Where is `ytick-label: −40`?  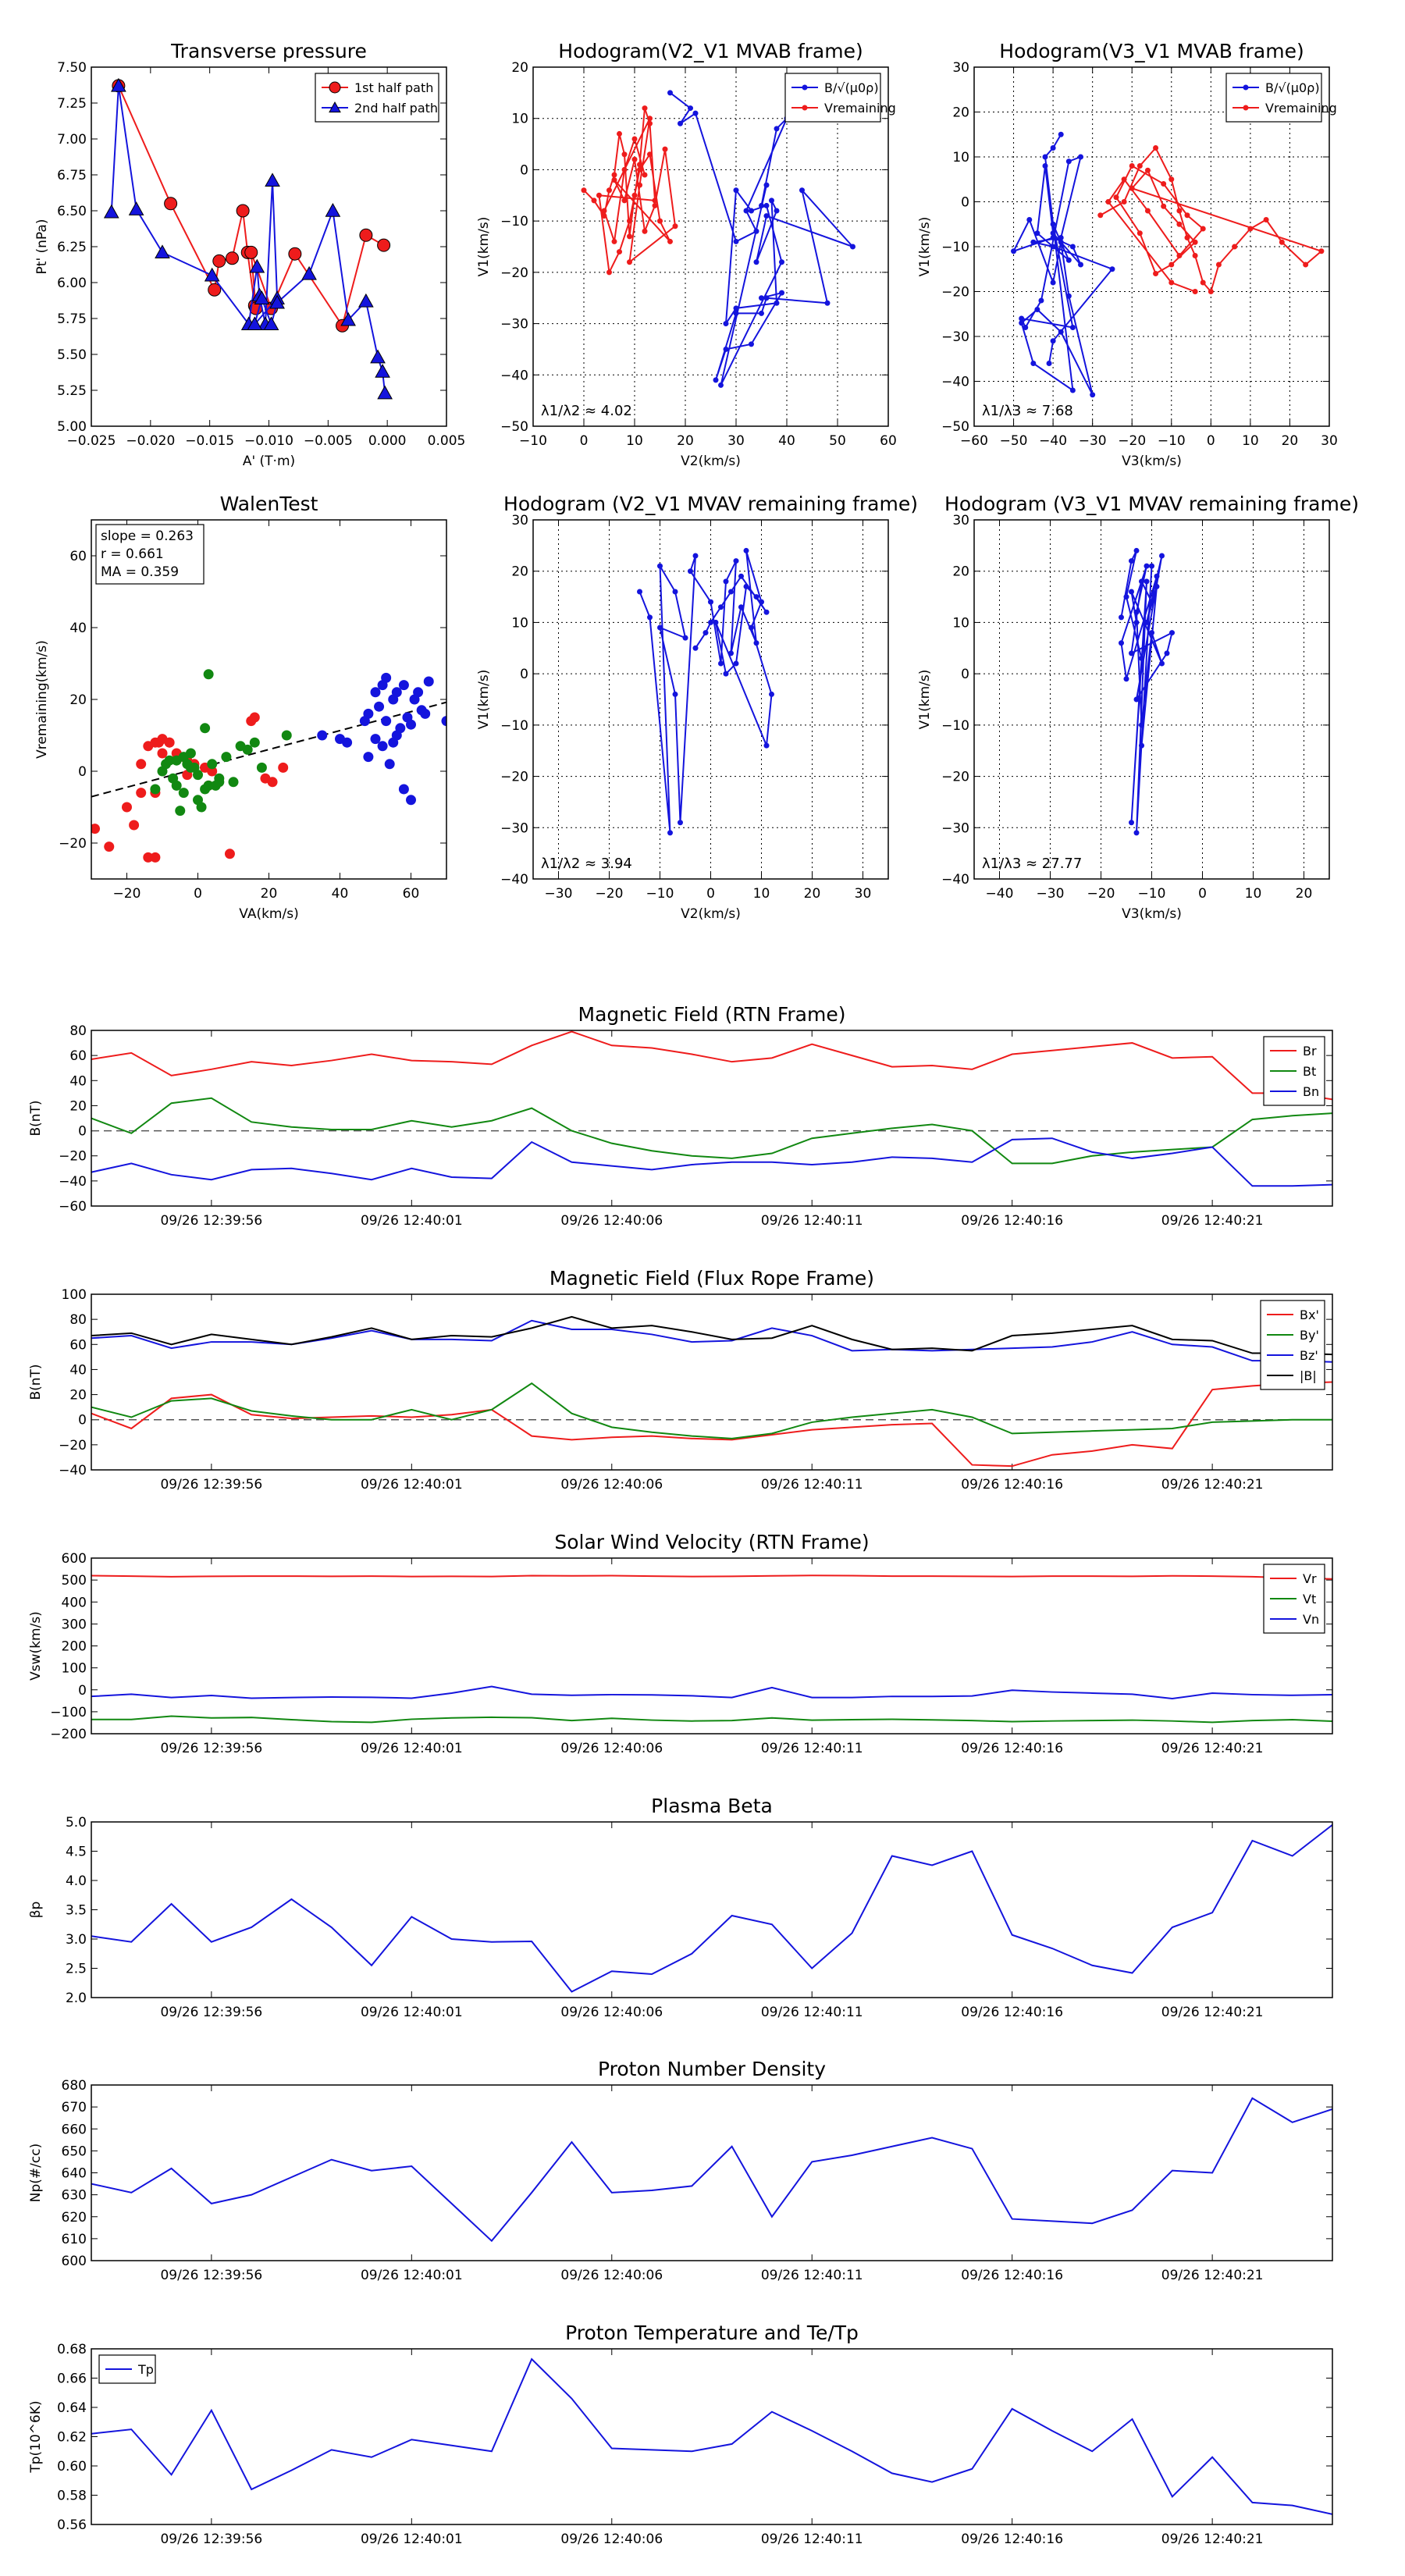
ytick-label: −40 is located at coordinates (73, 1182).